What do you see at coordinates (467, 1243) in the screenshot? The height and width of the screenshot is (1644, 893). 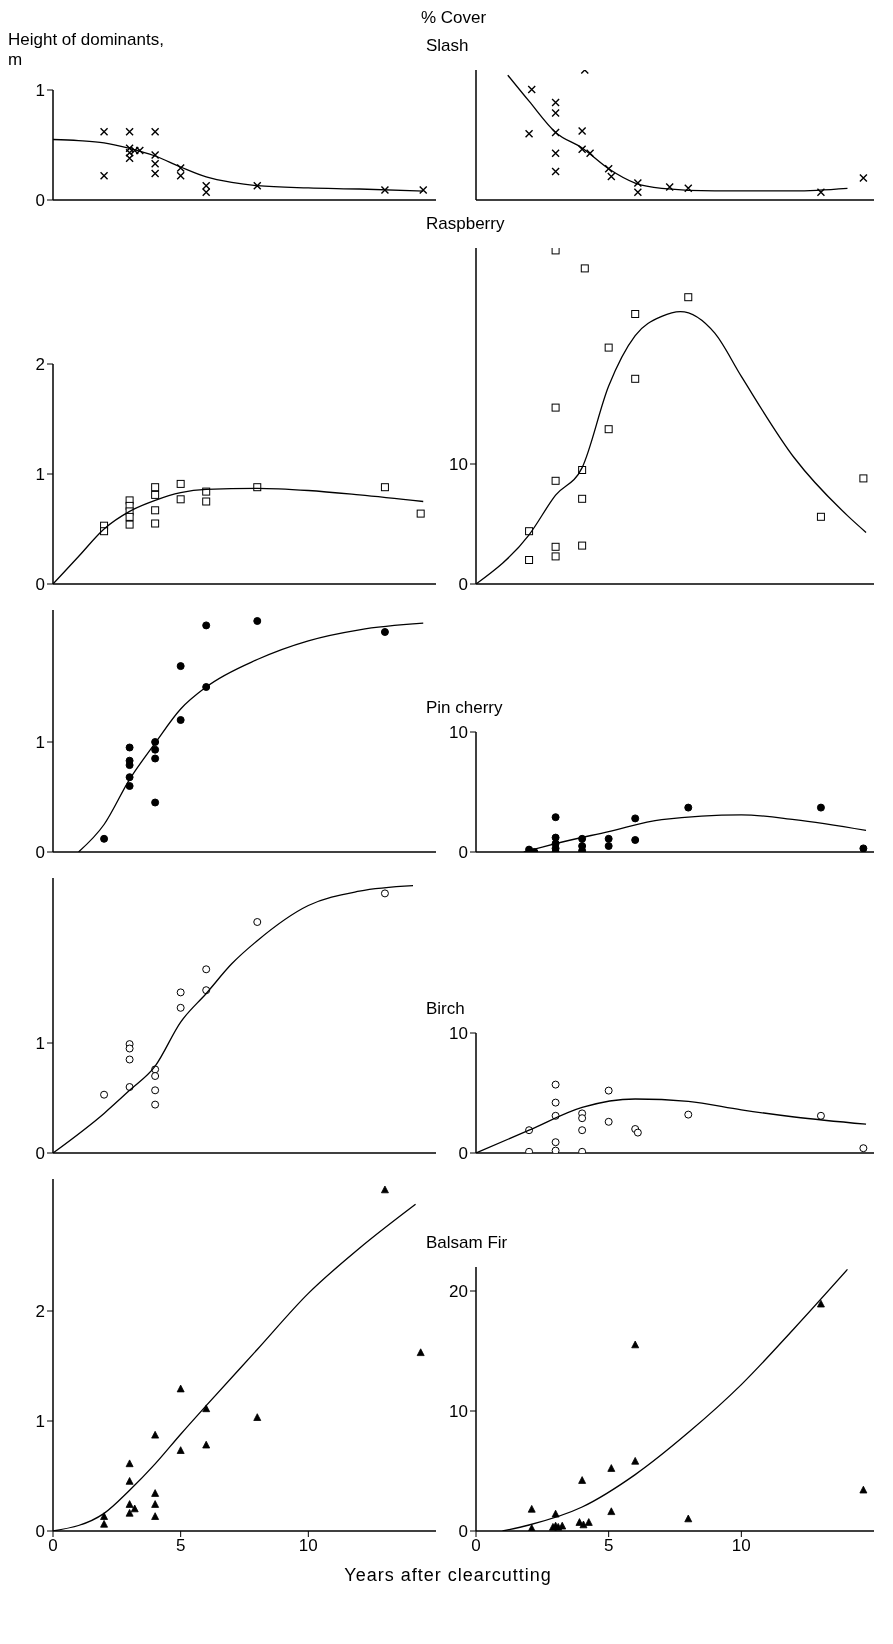 I see `chart-title: Balsam Fir` at bounding box center [467, 1243].